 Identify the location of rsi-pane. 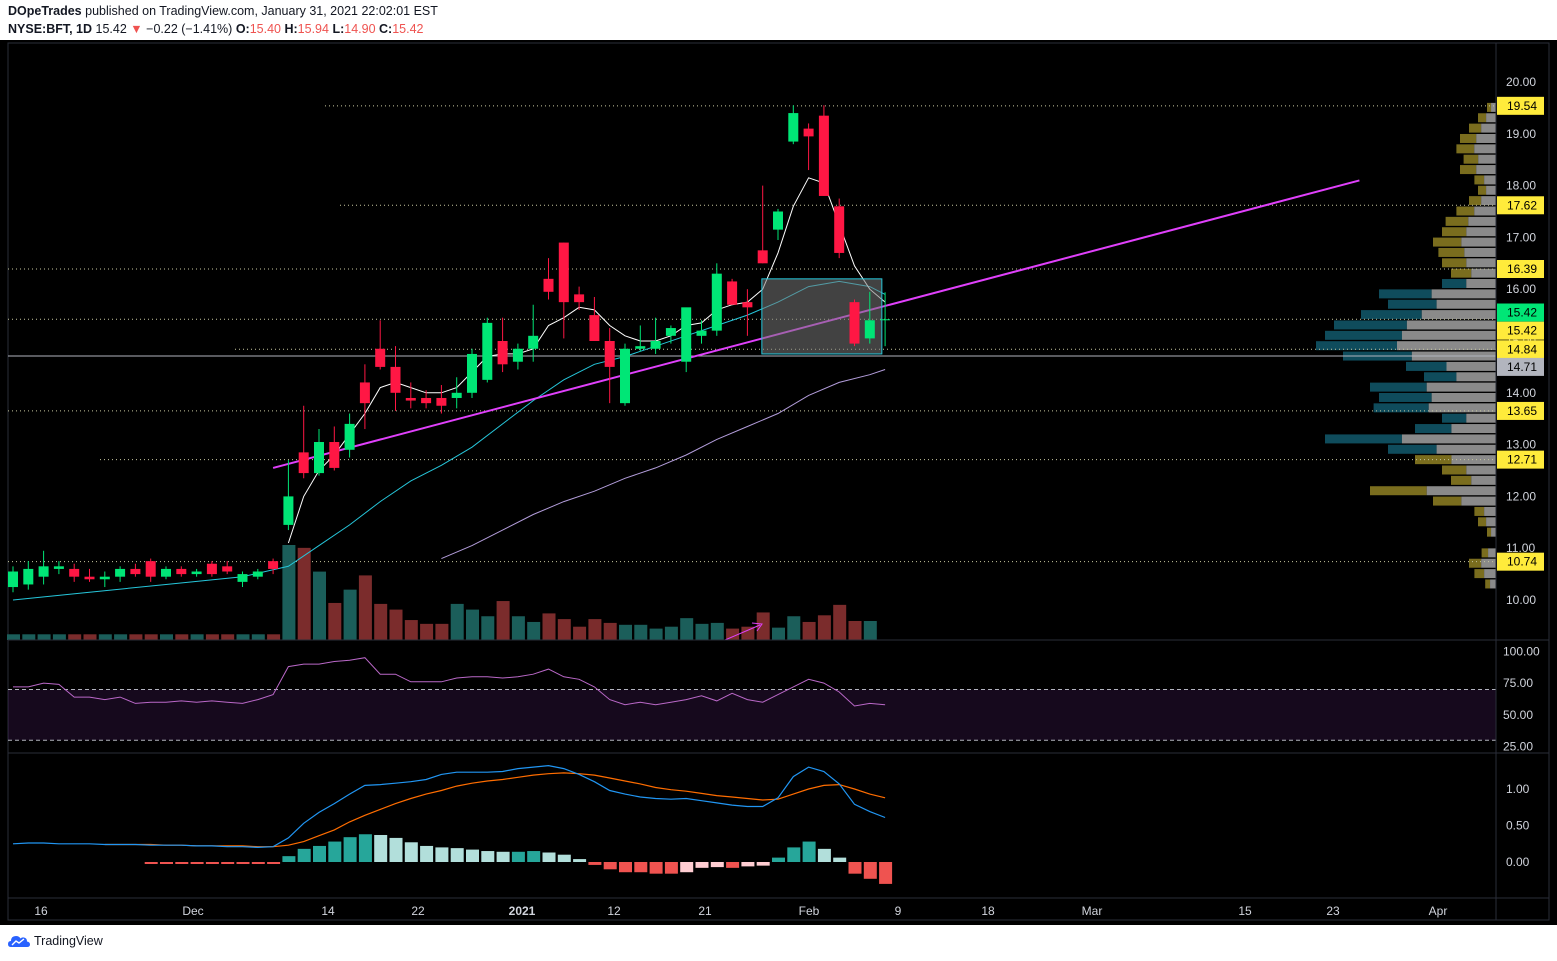
(752, 699).